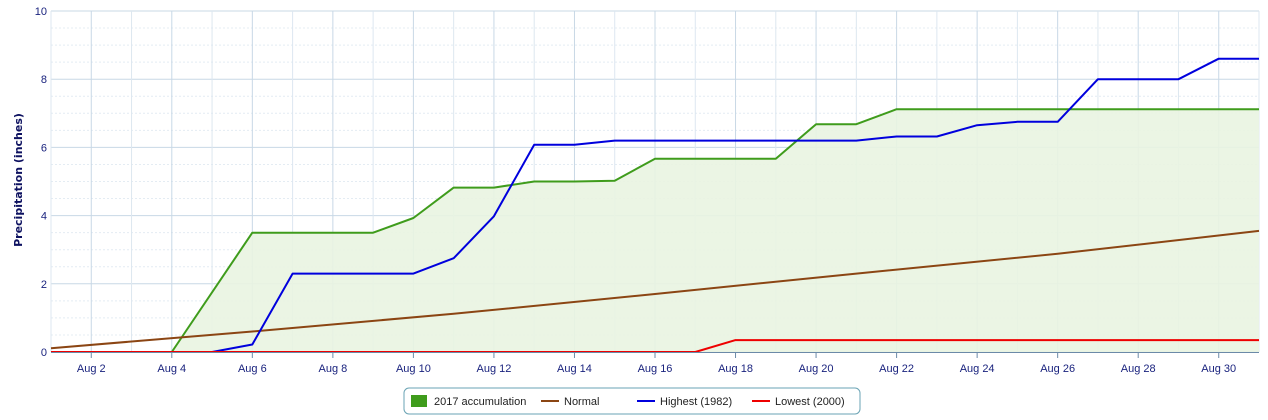 This screenshot has height=420, width=1268. Describe the element at coordinates (413, 369) in the screenshot. I see `x-tick-label: Aug 10` at that location.